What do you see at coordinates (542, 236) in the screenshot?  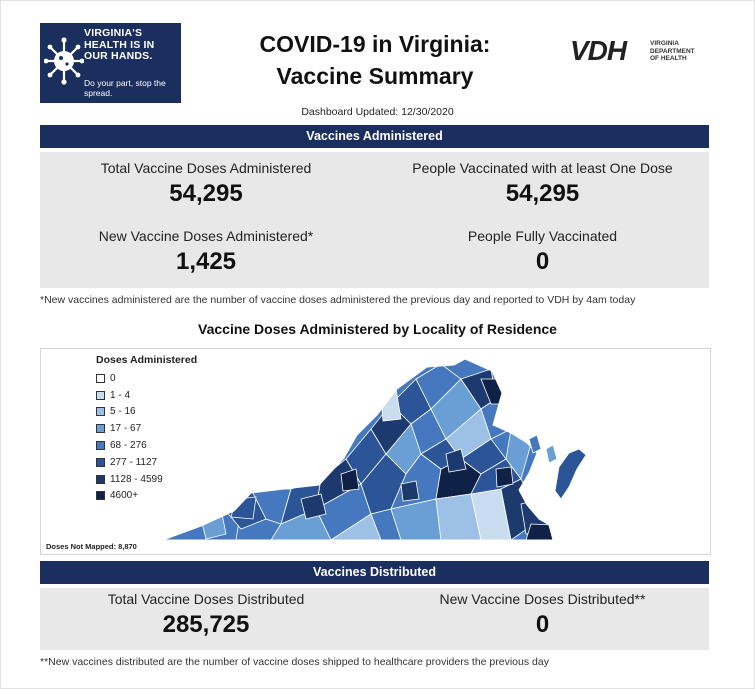 I see `fully-vaccinated-label: People Fully Vaccinated` at bounding box center [542, 236].